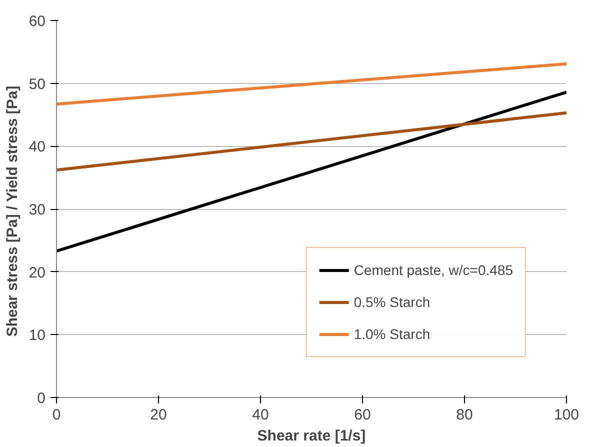  I want to click on y-tick-label: 50, so click(37, 84).